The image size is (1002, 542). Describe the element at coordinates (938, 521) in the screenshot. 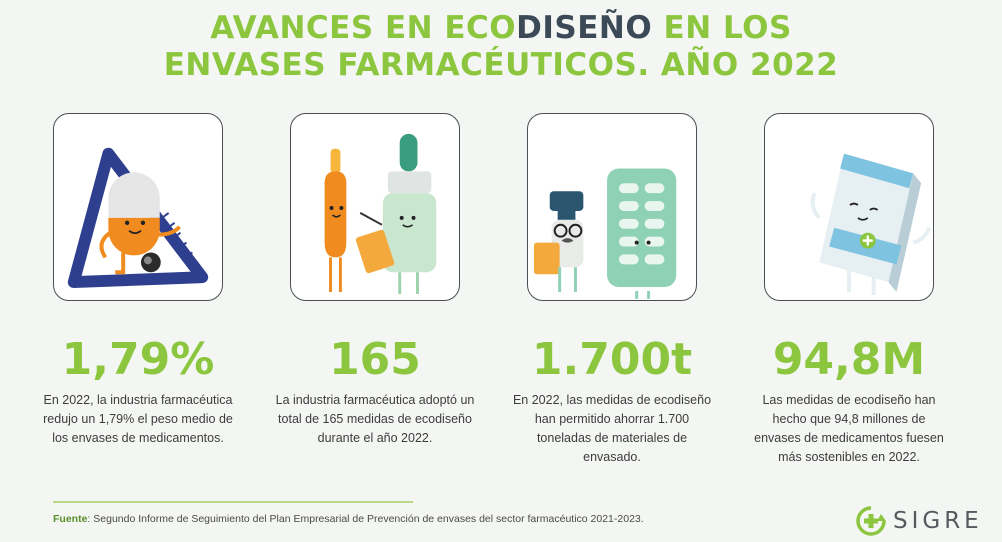

I see `logo-text: SIGRE` at that location.